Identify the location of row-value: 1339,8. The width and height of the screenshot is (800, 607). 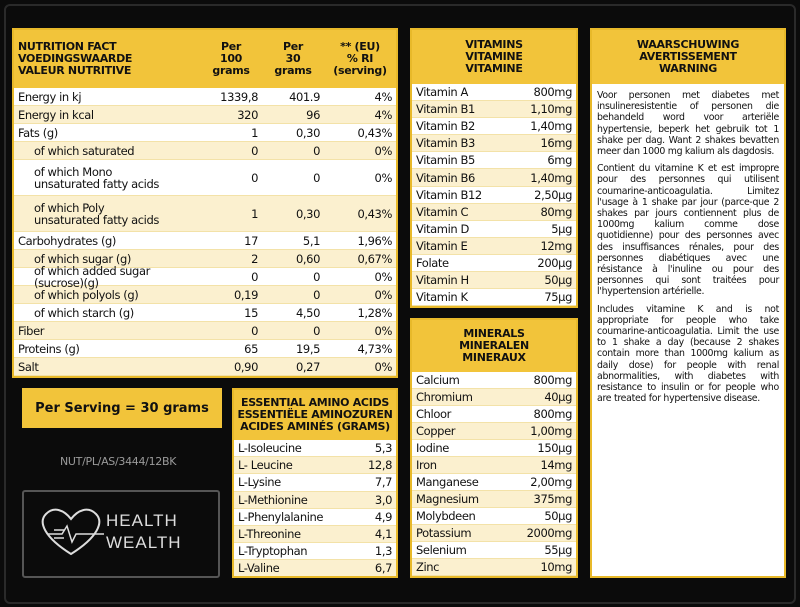
(239, 96).